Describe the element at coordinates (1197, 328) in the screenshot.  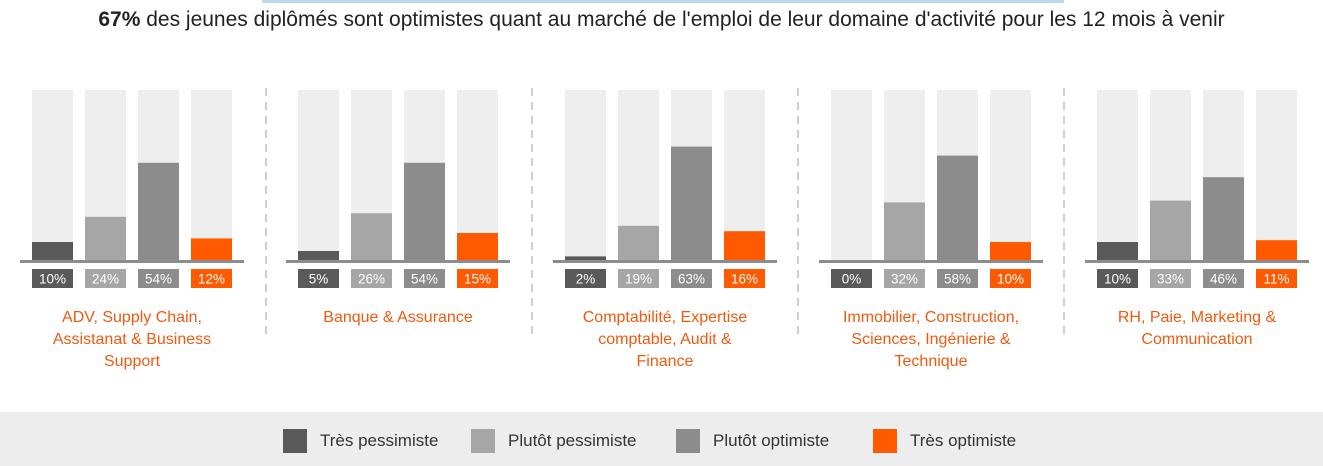
I see `category-label: RH, Paie, Marketing & Communication` at that location.